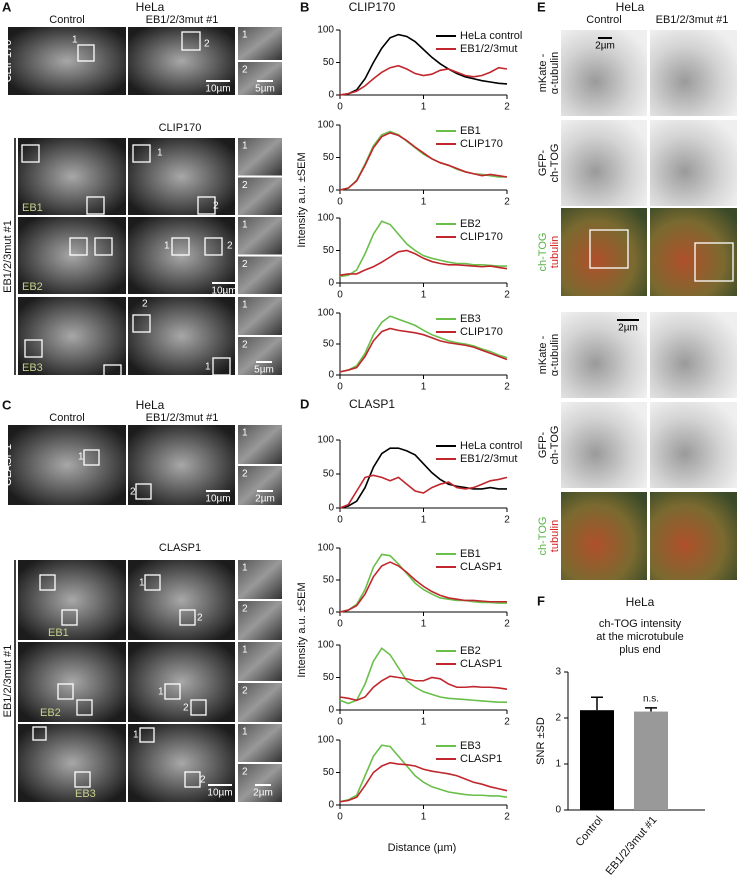 This screenshot has height=882, width=737. What do you see at coordinates (302, 629) in the screenshot?
I see `y-axis-label: Intensity a.u. ±SEM` at bounding box center [302, 629].